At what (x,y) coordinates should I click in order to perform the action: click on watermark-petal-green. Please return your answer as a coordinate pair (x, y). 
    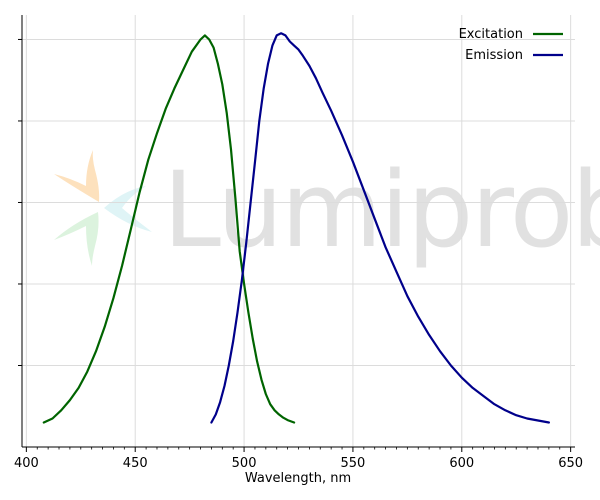
    Looking at the image, I should click on (76, 239).